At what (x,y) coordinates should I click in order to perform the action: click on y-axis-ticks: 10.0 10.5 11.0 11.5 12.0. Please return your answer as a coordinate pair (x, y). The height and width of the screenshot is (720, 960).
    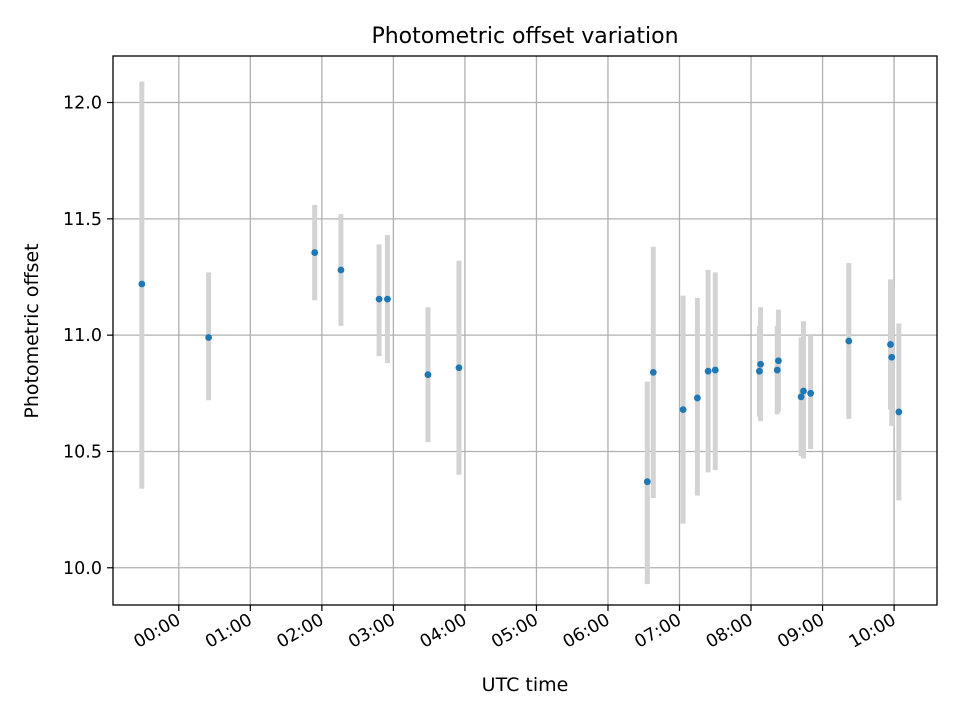
    Looking at the image, I should click on (88, 336).